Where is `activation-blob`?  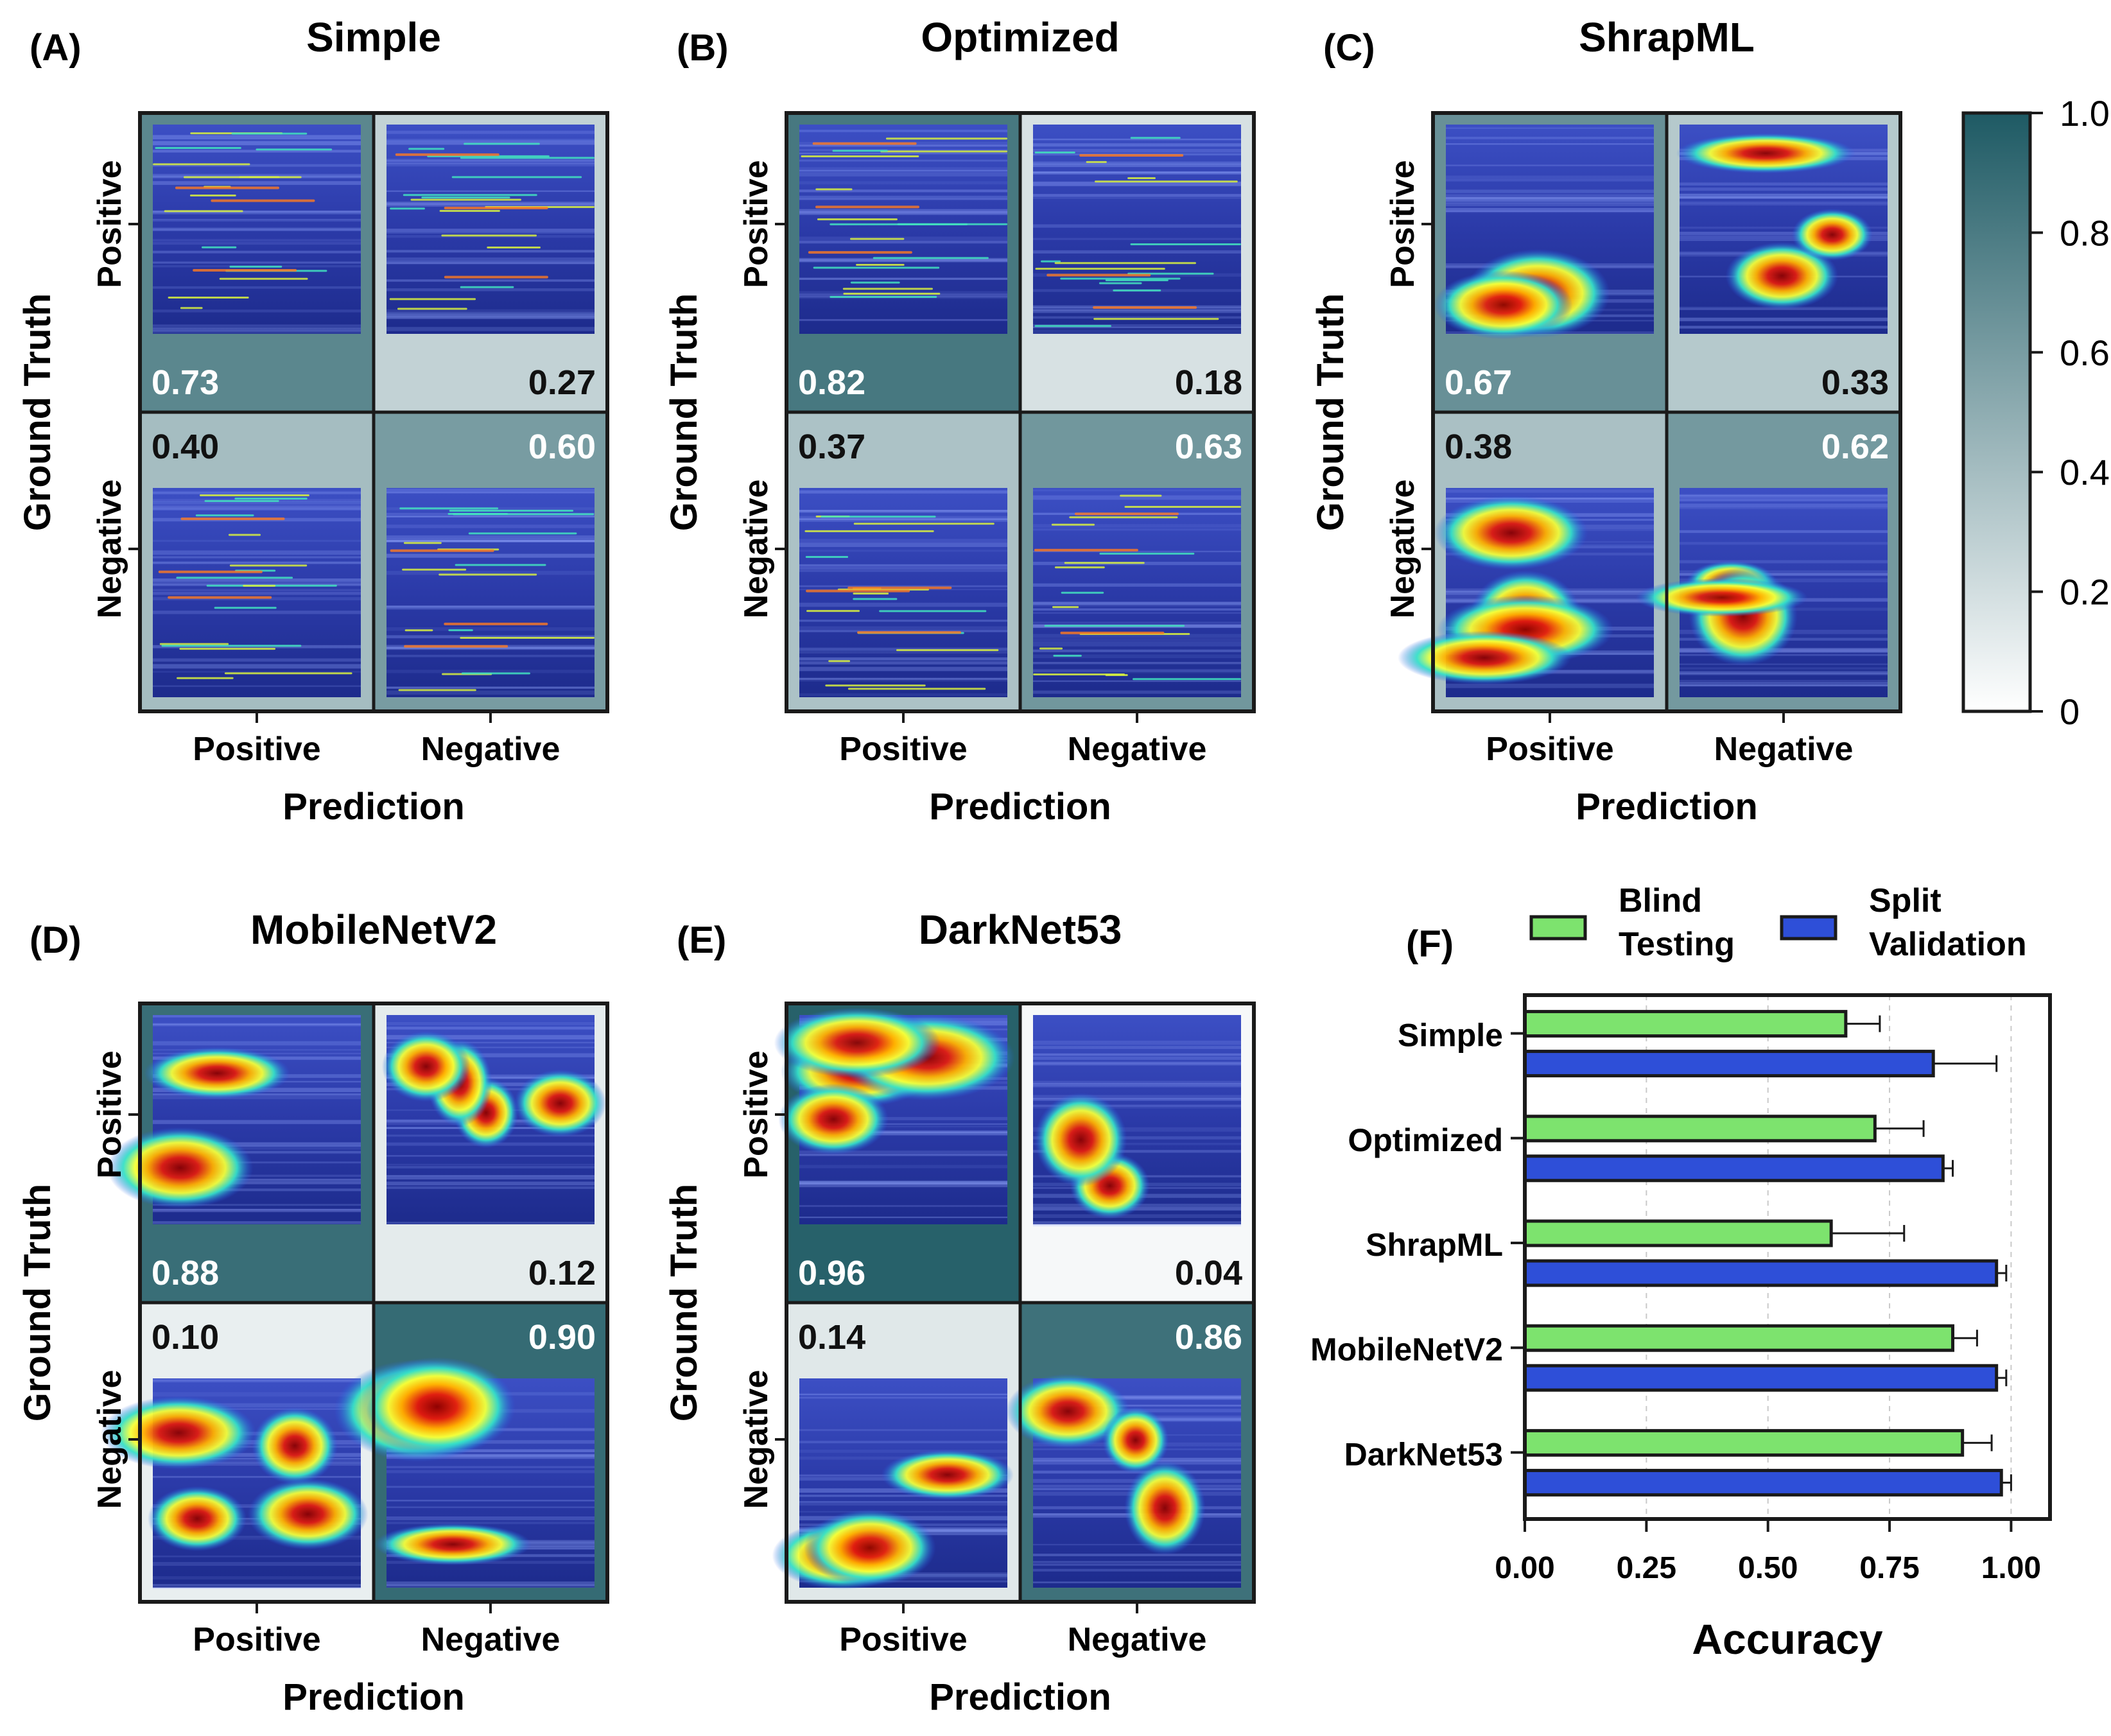
activation-blob is located at coordinates (1080, 1140).